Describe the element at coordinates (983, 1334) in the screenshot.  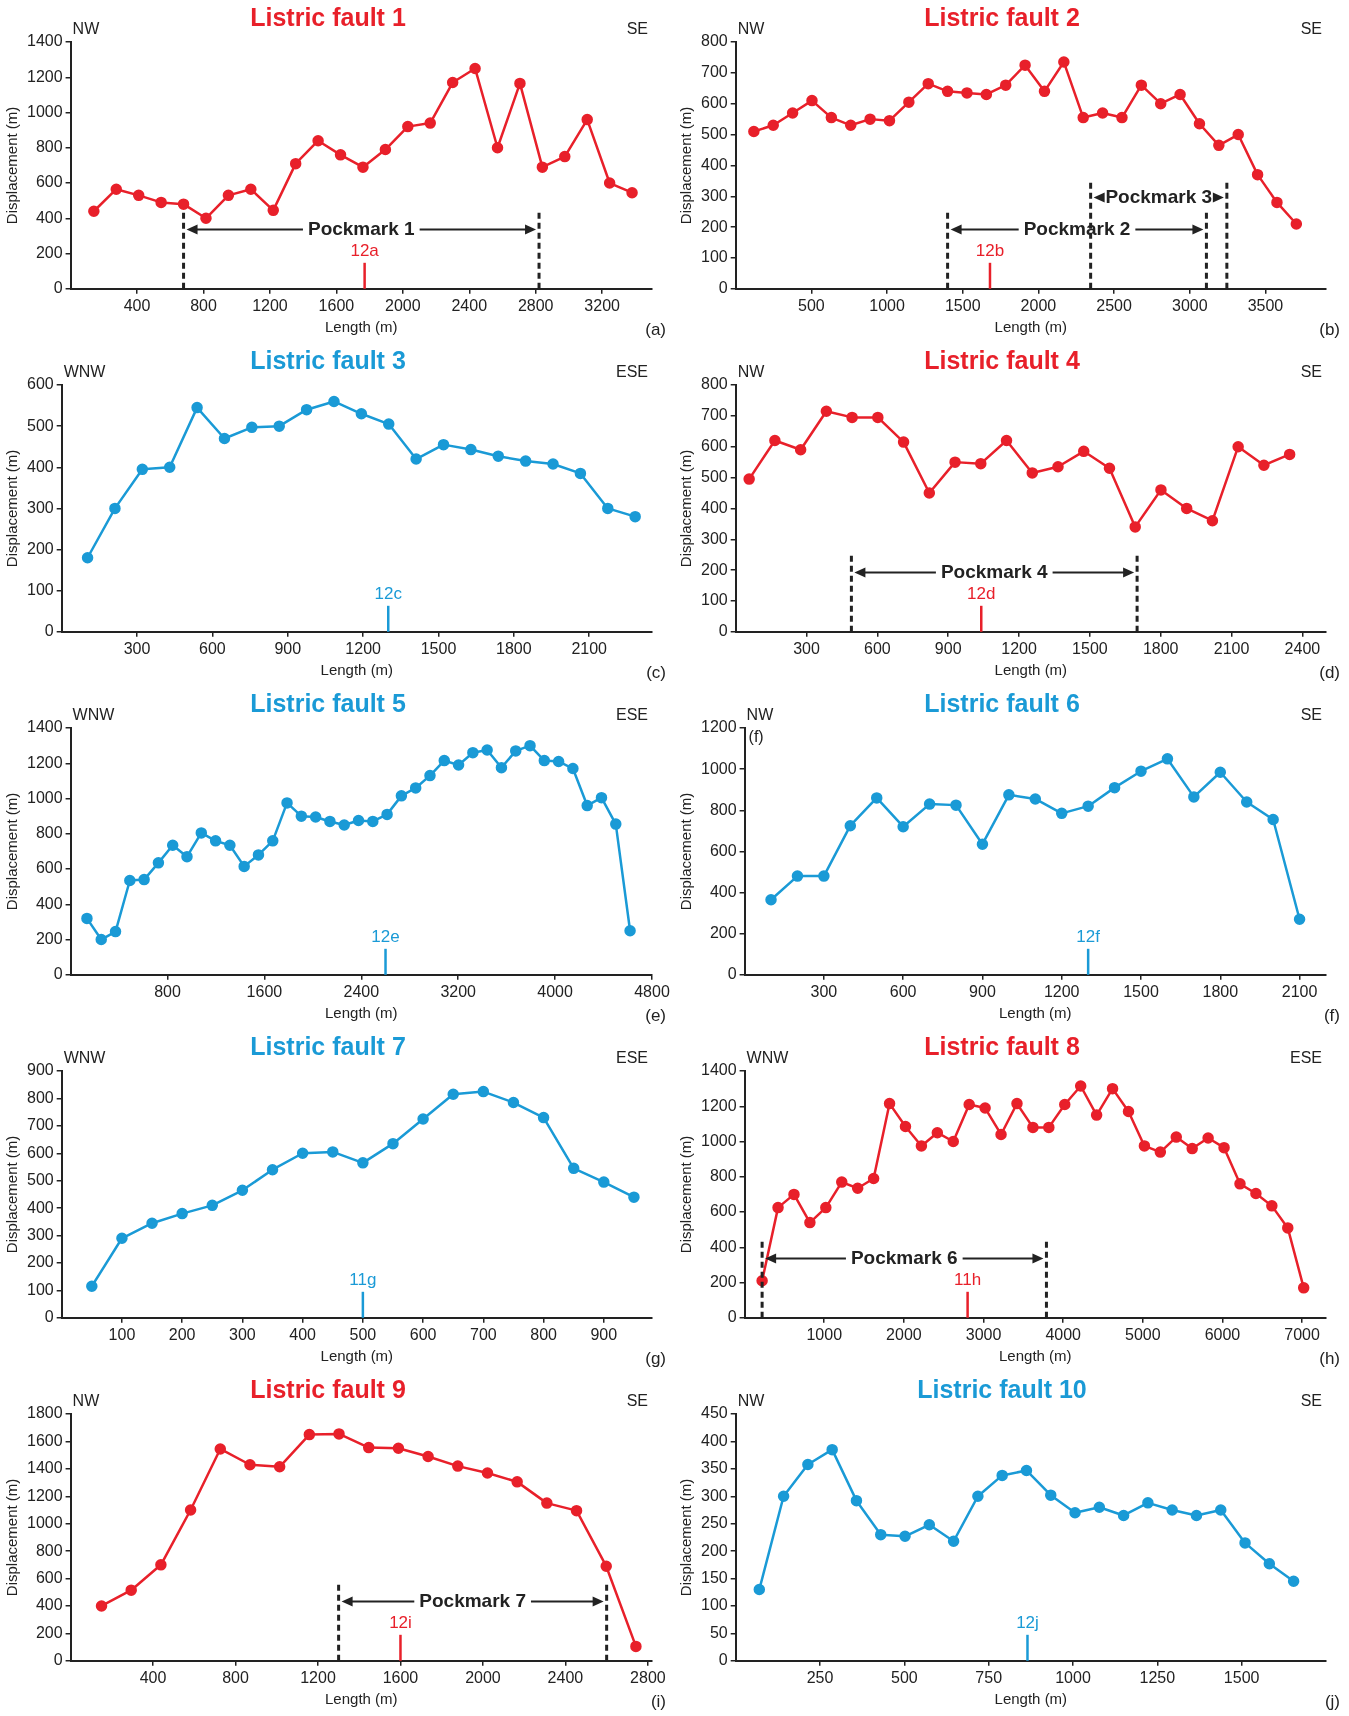
I see `x-tick-label: 3000` at that location.